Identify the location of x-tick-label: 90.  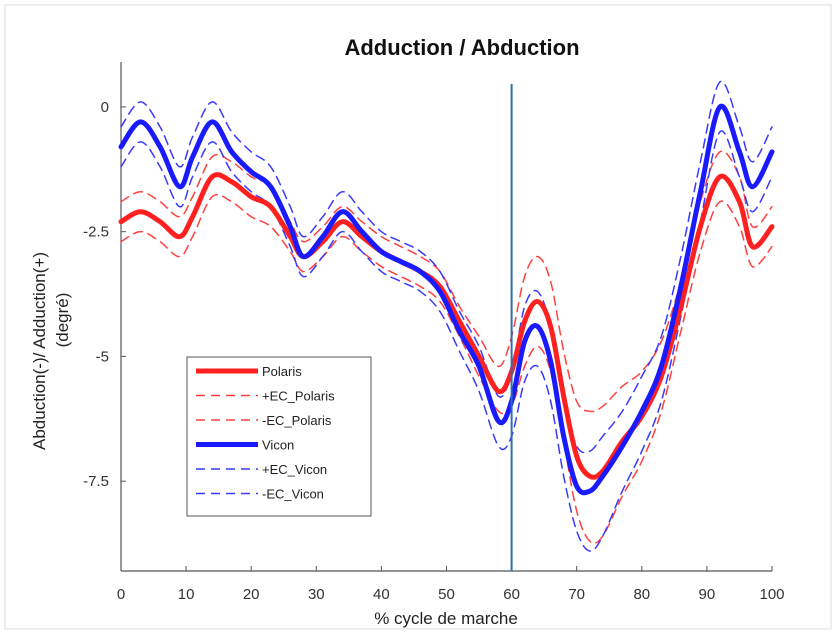
(707, 594).